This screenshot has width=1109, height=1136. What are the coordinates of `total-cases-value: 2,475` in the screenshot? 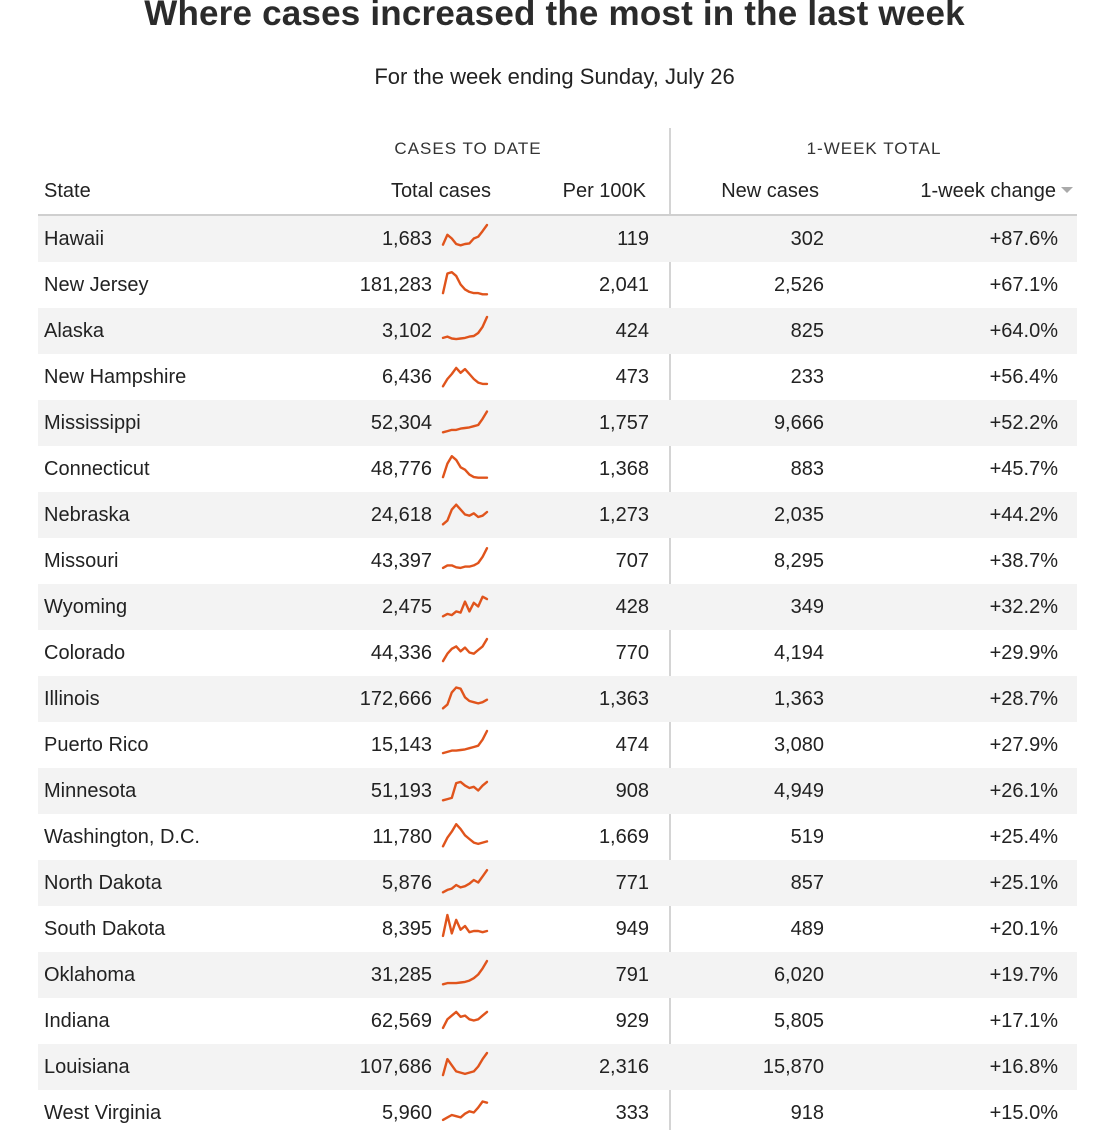 It's located at (406, 607).